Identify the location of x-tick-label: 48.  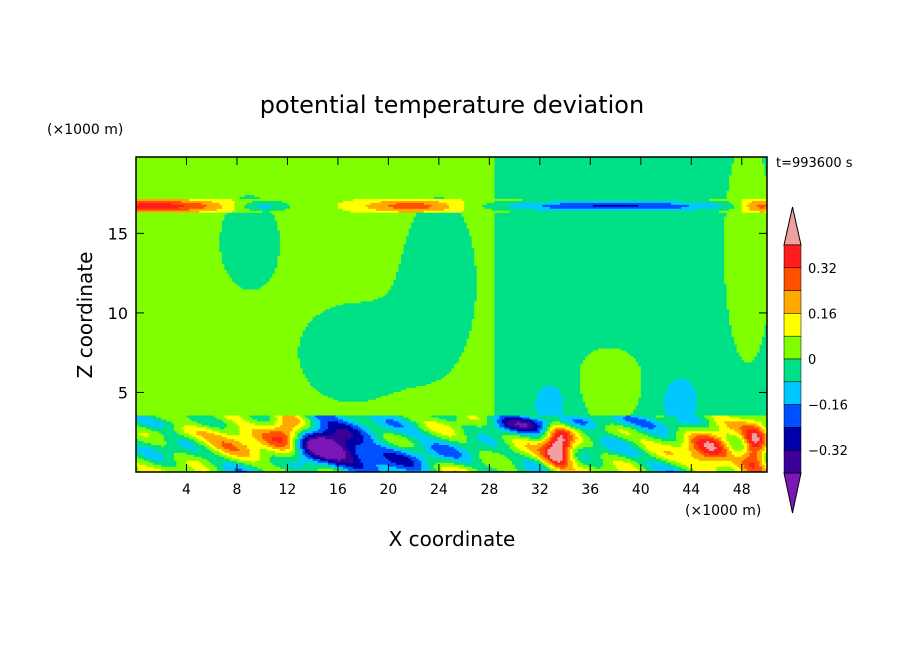
(742, 490).